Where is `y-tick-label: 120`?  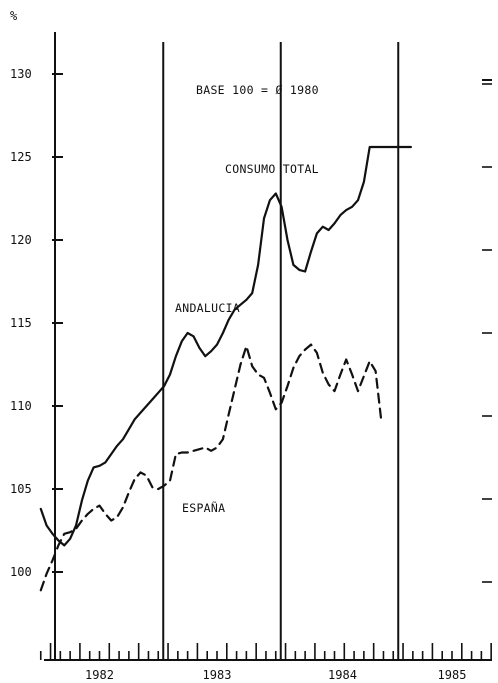 y-tick-label: 120 is located at coordinates (21, 240).